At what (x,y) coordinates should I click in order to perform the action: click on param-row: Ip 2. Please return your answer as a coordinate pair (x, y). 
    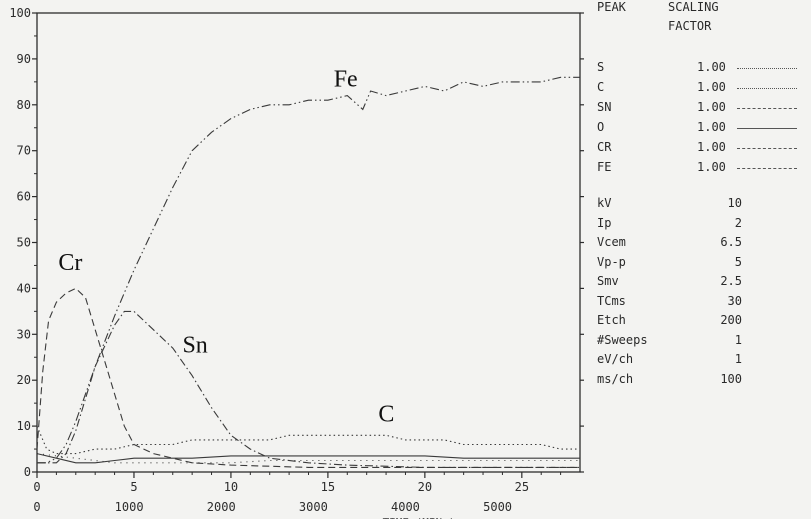
    Looking at the image, I should click on (669, 225).